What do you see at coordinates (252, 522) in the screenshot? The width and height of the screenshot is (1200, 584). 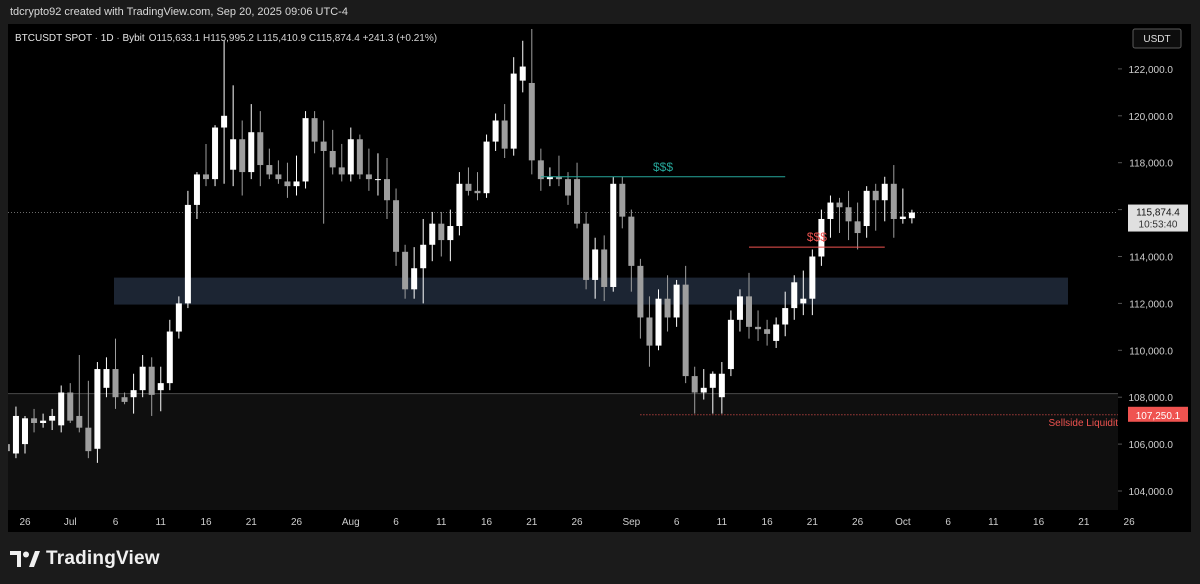 I see `time-tick-label: 21` at bounding box center [252, 522].